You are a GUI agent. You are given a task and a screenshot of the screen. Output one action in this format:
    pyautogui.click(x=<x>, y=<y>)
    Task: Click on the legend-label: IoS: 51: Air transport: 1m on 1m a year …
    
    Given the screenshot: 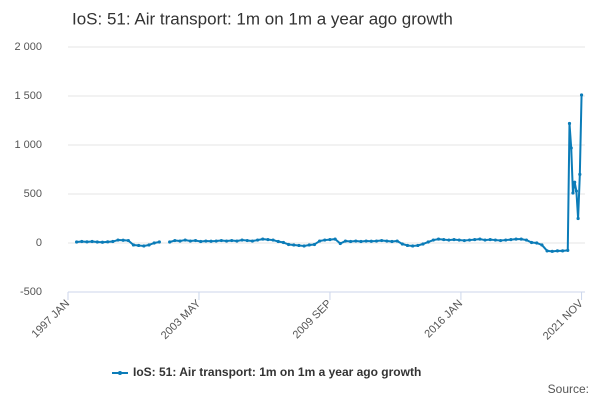 What is the action you would take?
    pyautogui.click(x=277, y=372)
    